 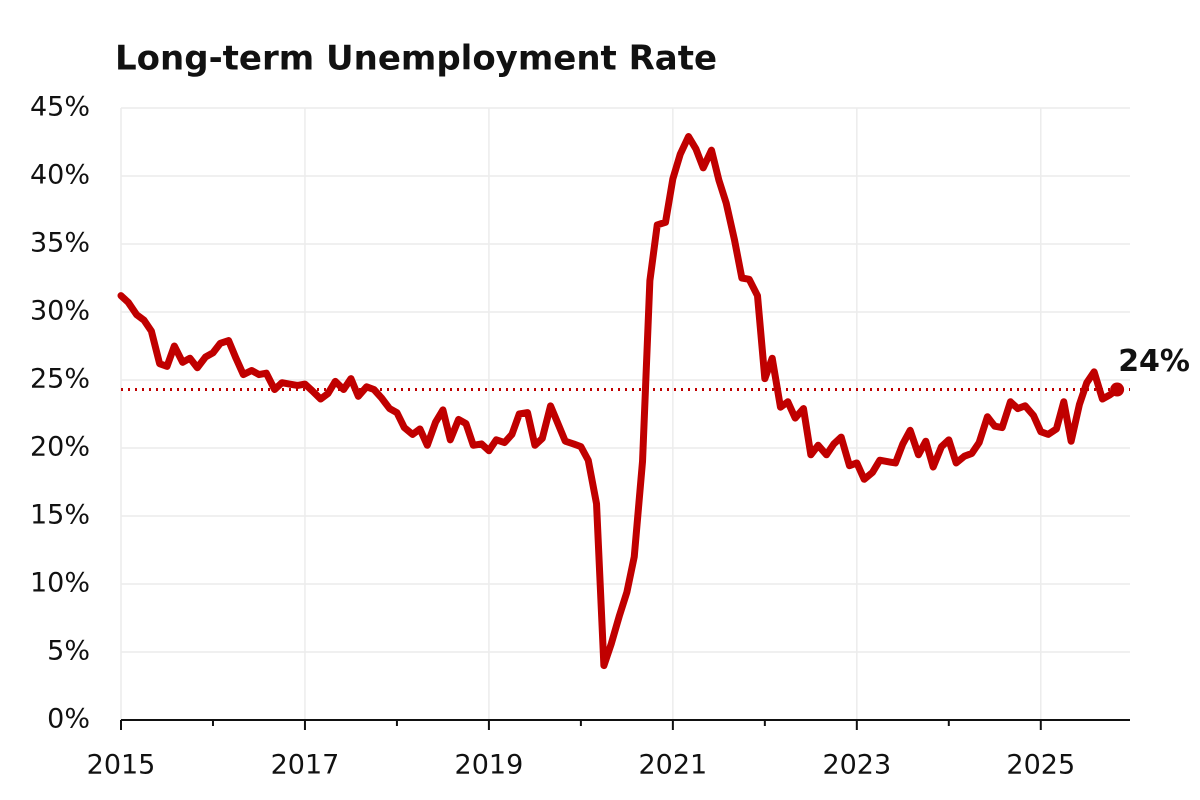 I want to click on x-tick-label: 2021, so click(x=673, y=765).